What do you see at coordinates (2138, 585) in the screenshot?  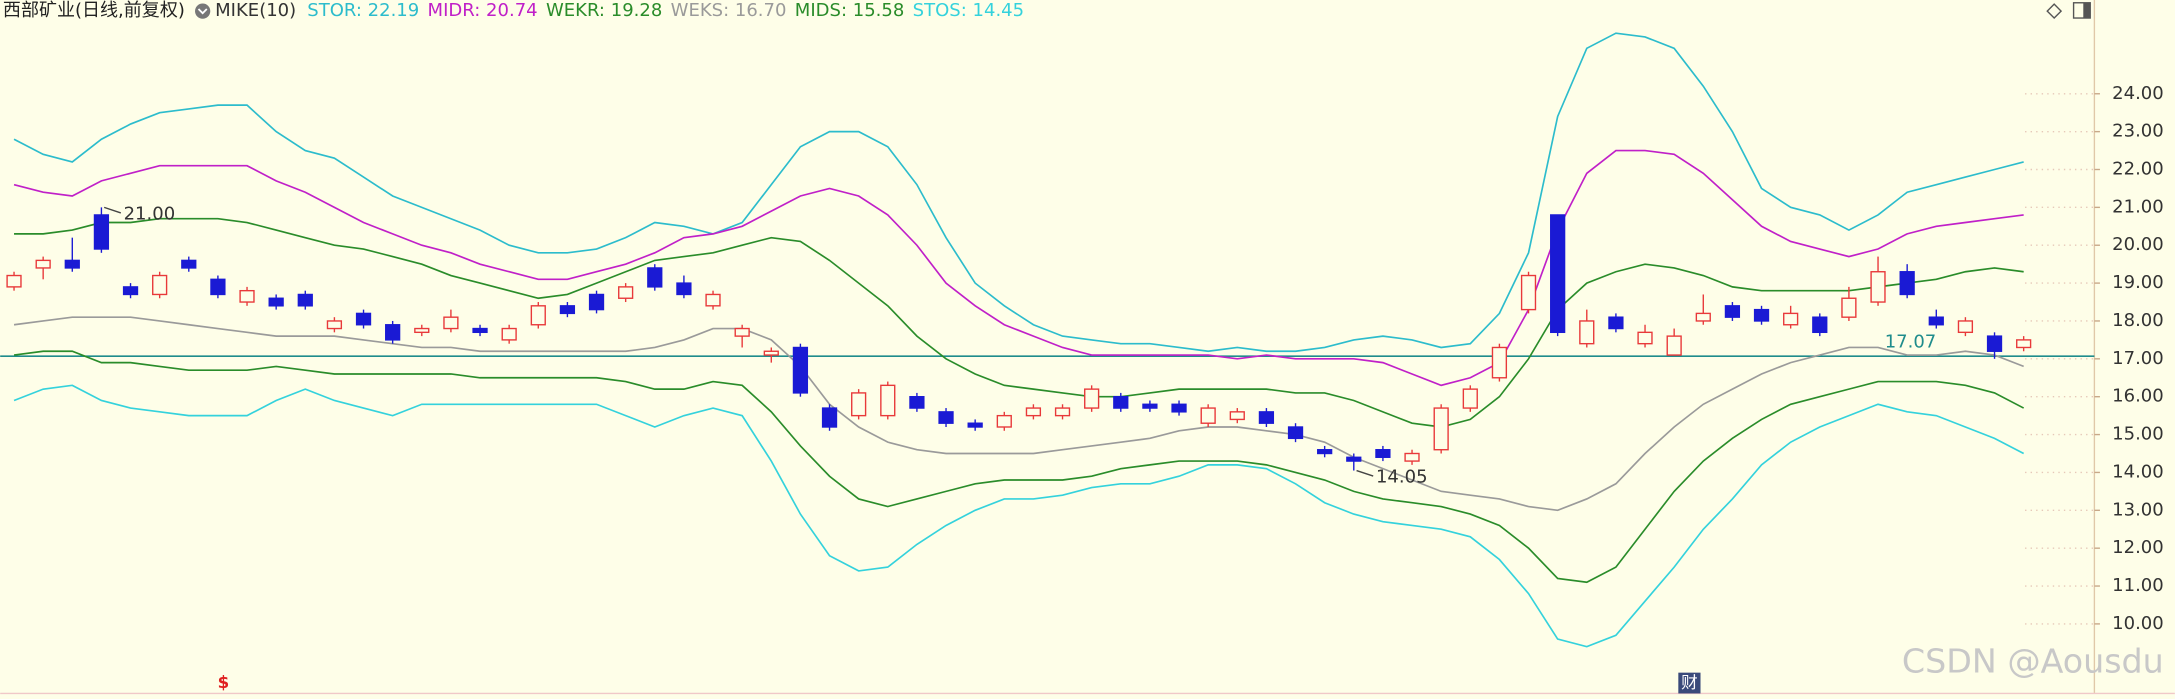 I see `y-tick-label: 11.00` at bounding box center [2138, 585].